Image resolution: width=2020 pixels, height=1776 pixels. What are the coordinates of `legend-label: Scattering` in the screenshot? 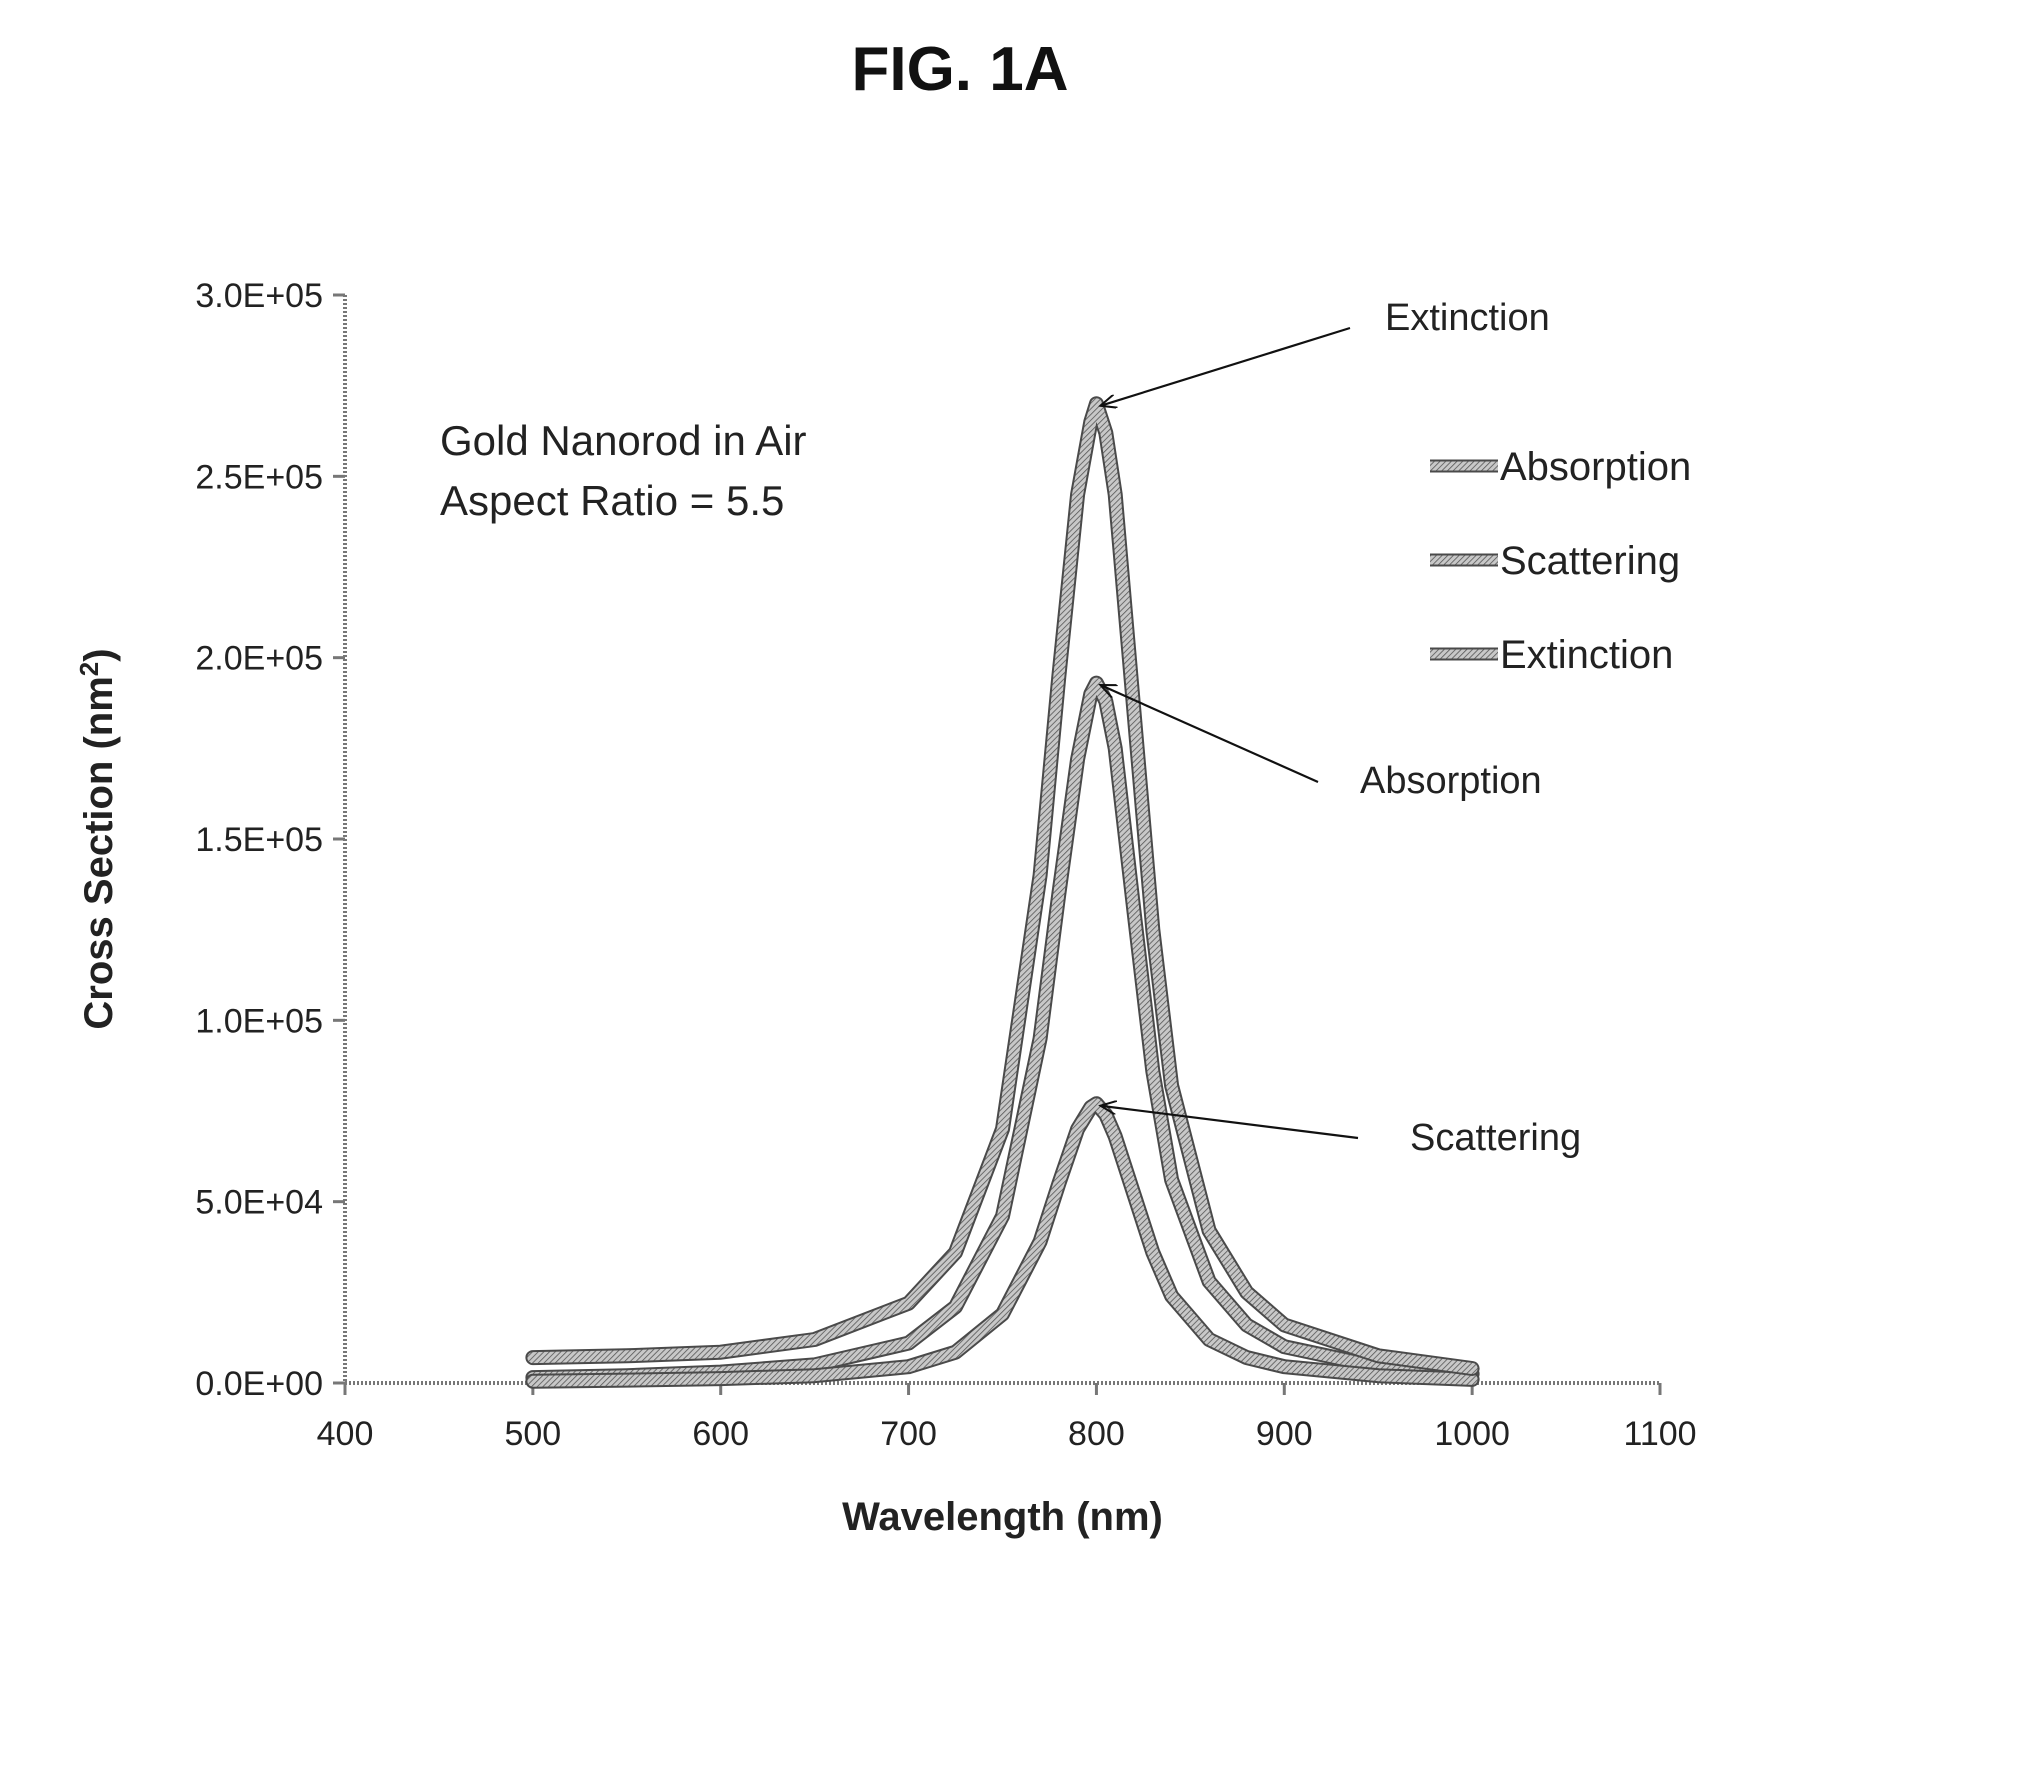 It's located at (1590, 561).